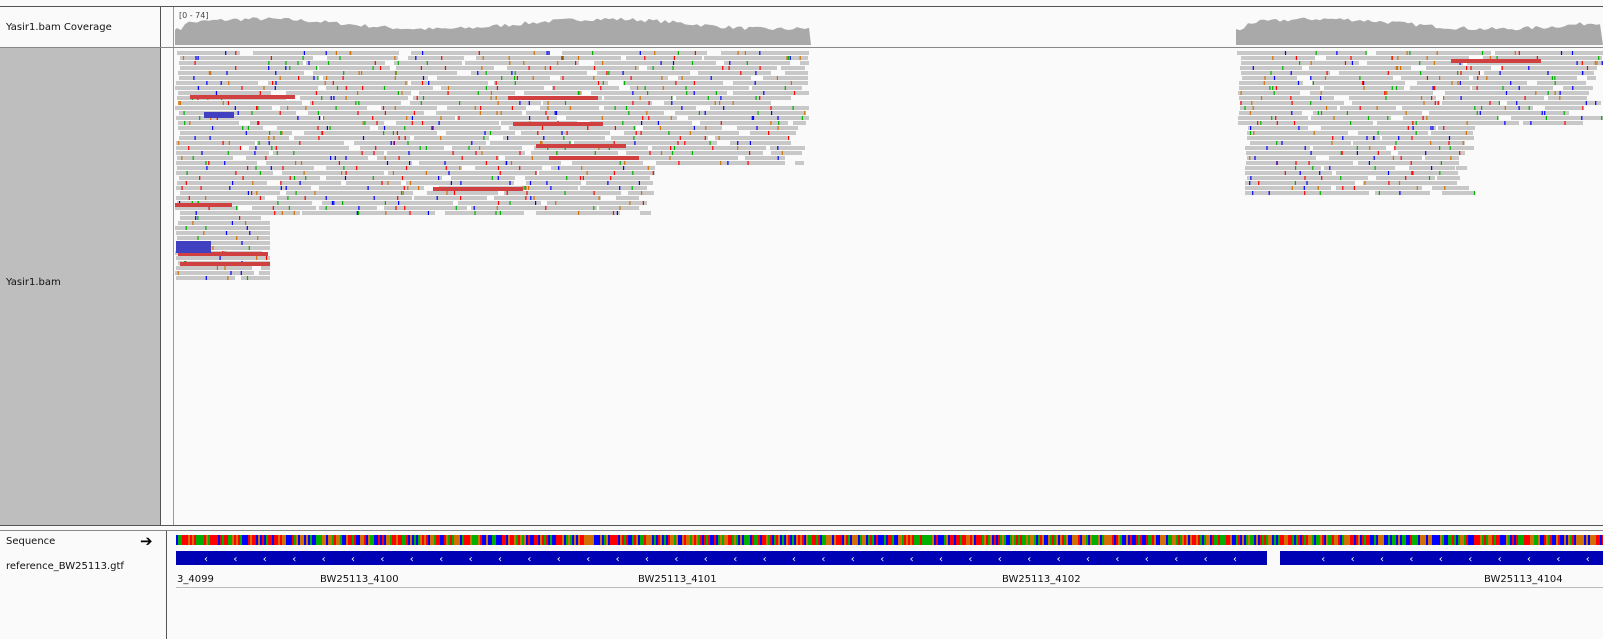 The width and height of the screenshot is (1603, 639). What do you see at coordinates (558, 124) in the screenshot?
I see `insert-read` at bounding box center [558, 124].